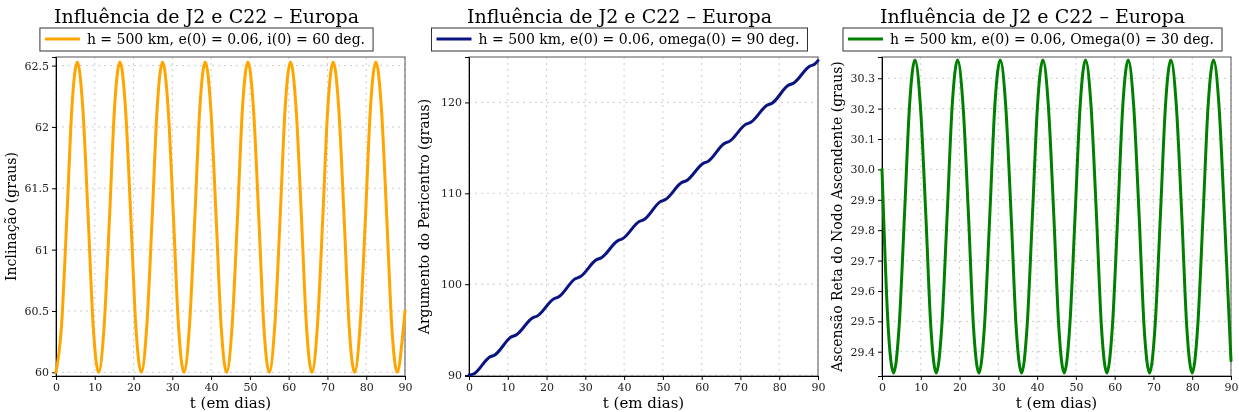 The width and height of the screenshot is (1239, 412). Describe the element at coordinates (862, 140) in the screenshot. I see `y-tick-label: 30.1` at that location.